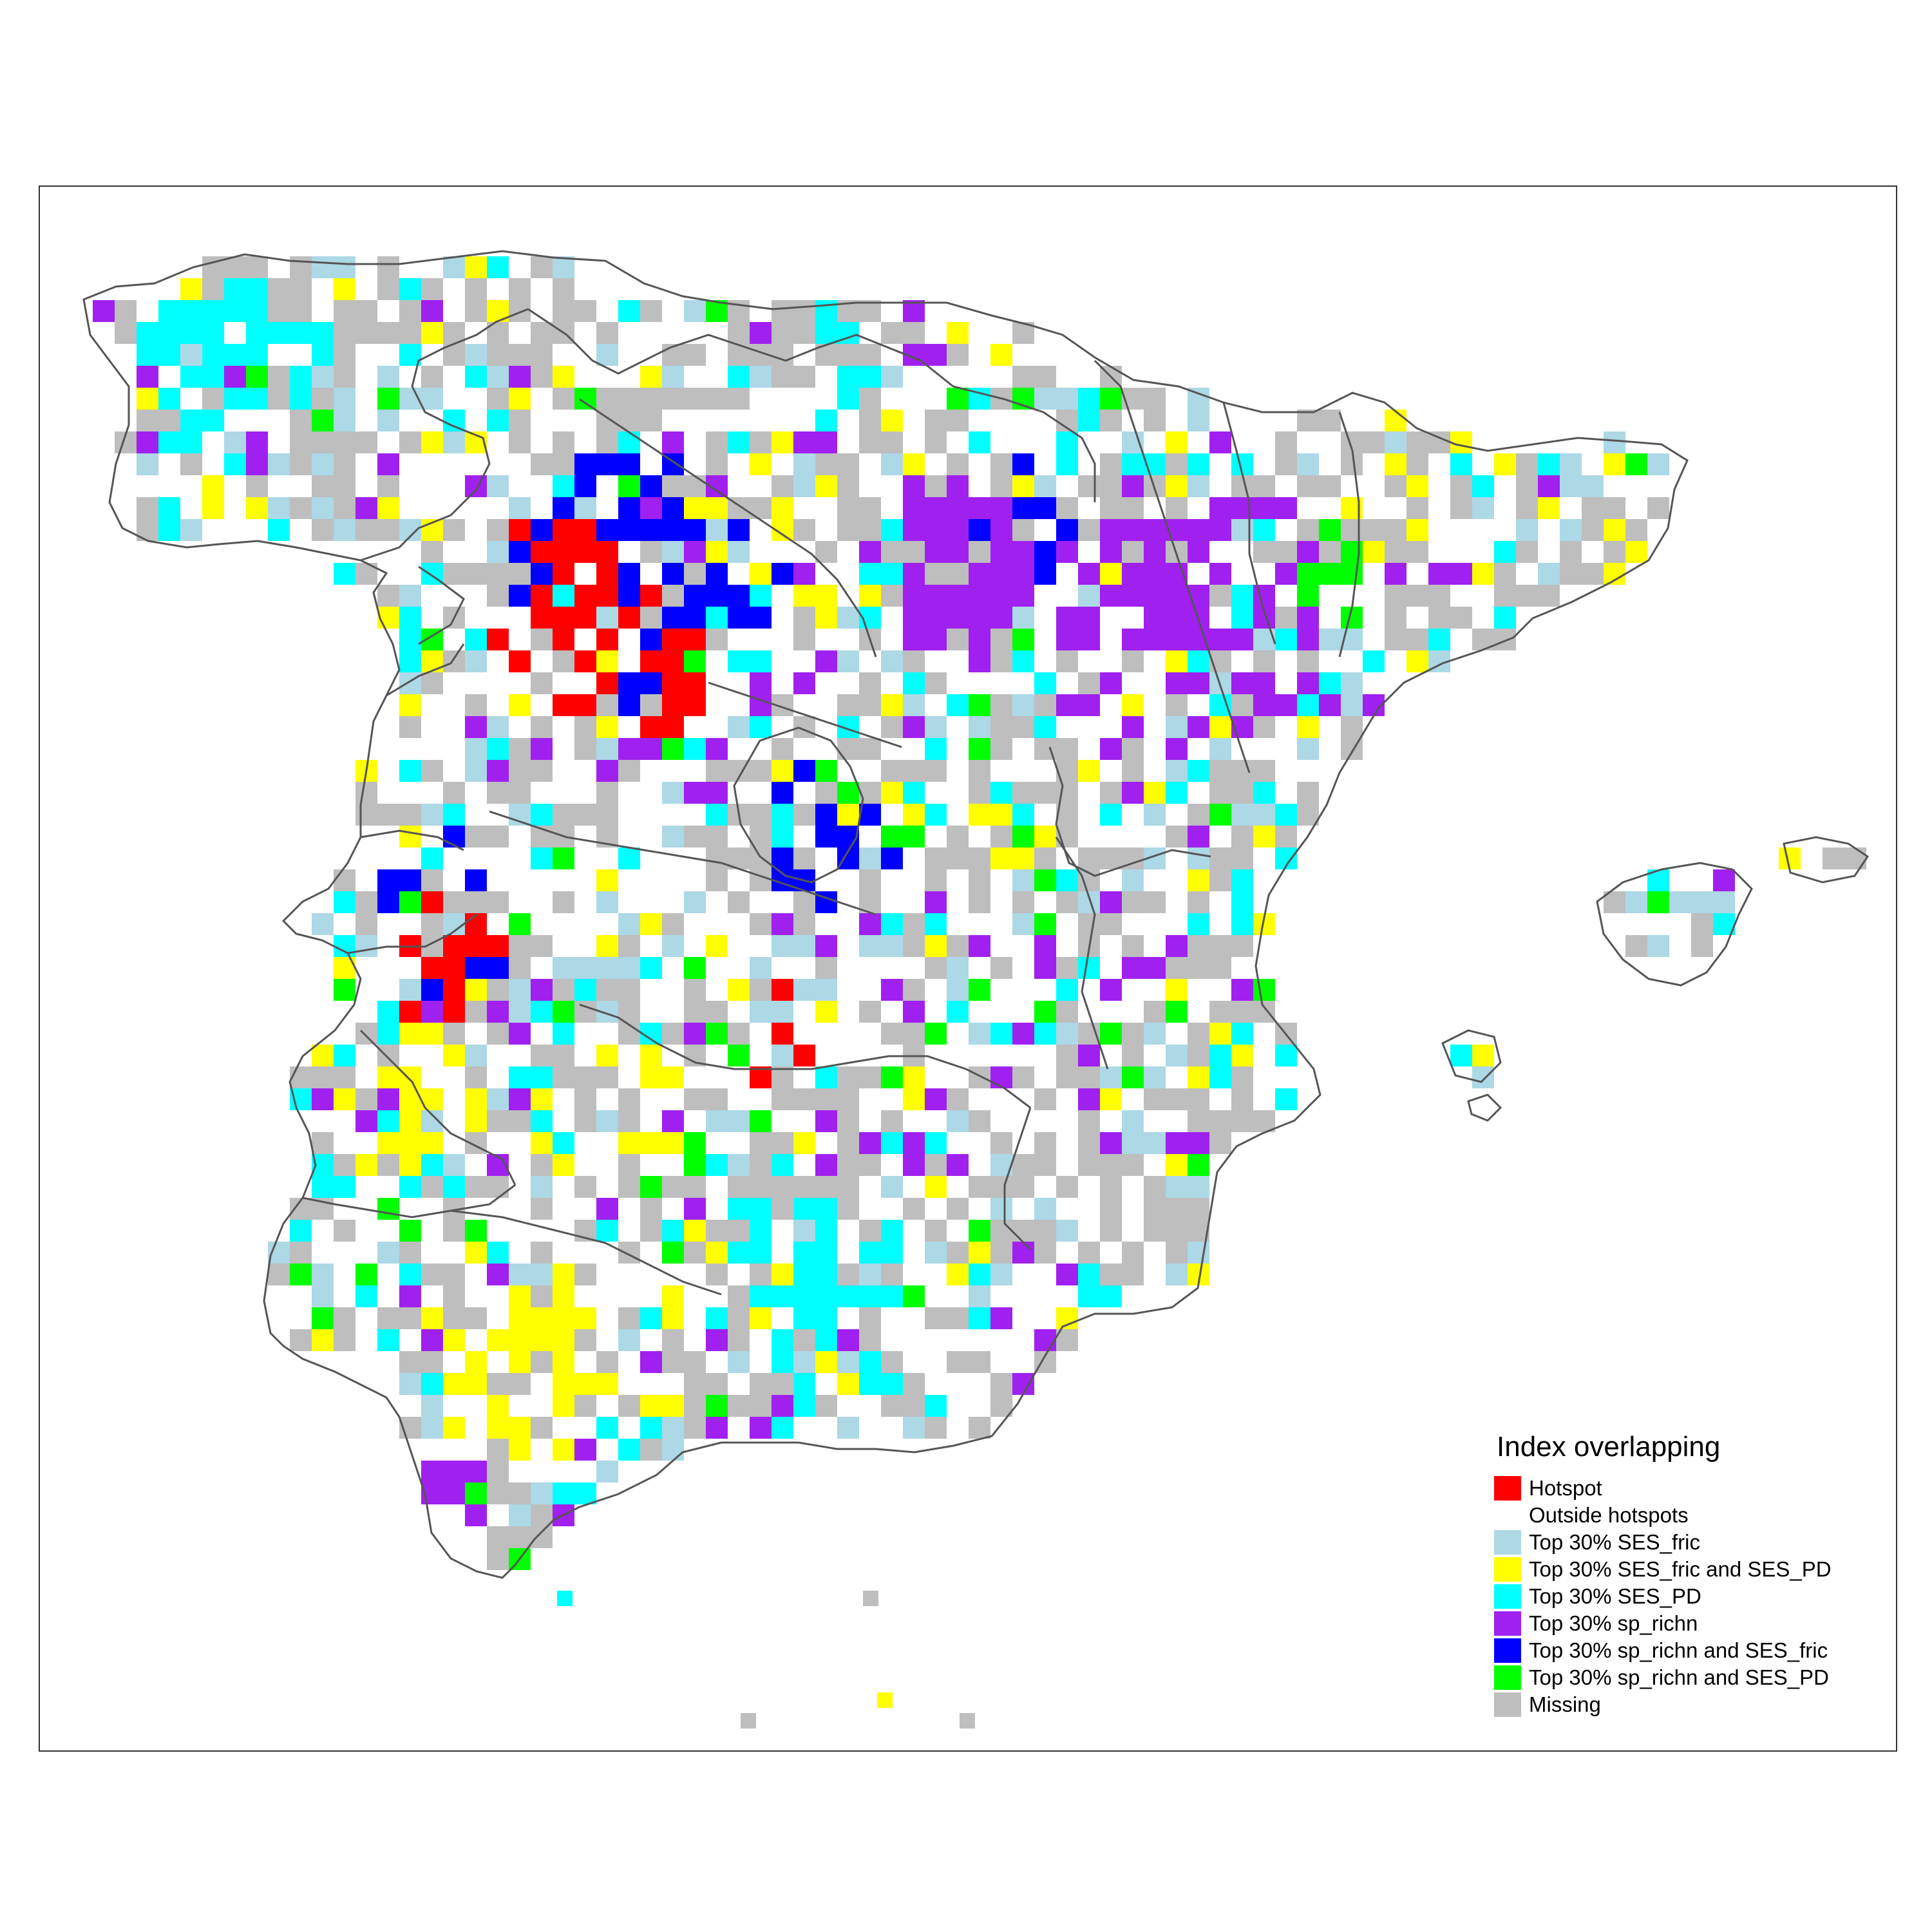 This screenshot has height=1932, width=1932. I want to click on legend-item-hotspot: Hotspot, so click(1687, 1488).